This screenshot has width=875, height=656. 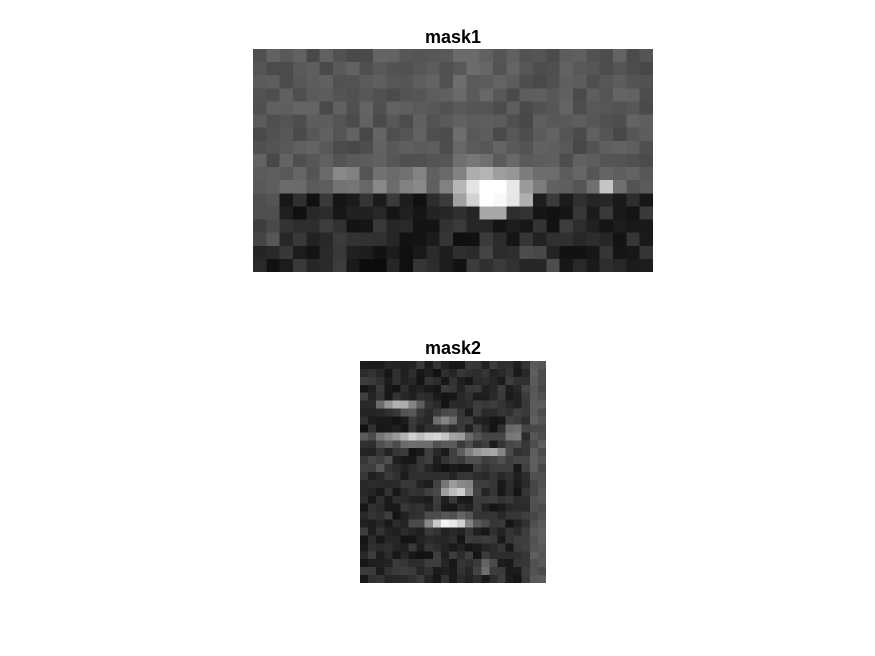 What do you see at coordinates (453, 472) in the screenshot?
I see `mask2-image` at bounding box center [453, 472].